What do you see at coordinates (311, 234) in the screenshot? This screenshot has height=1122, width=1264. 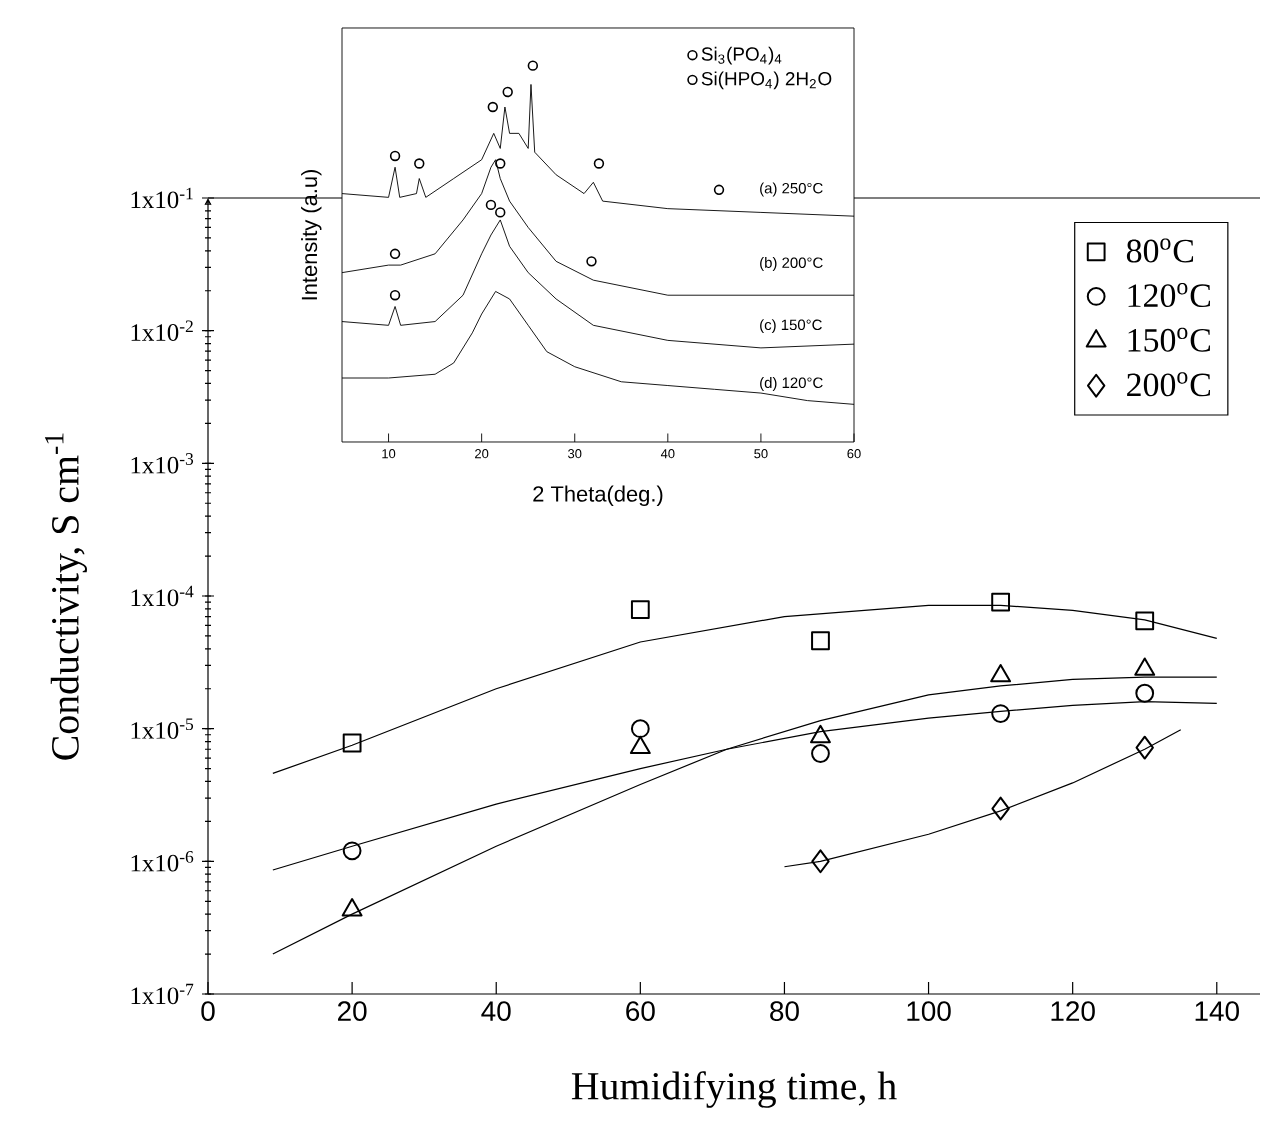 I see `y-axis-title: Intensity (a.u)` at bounding box center [311, 234].